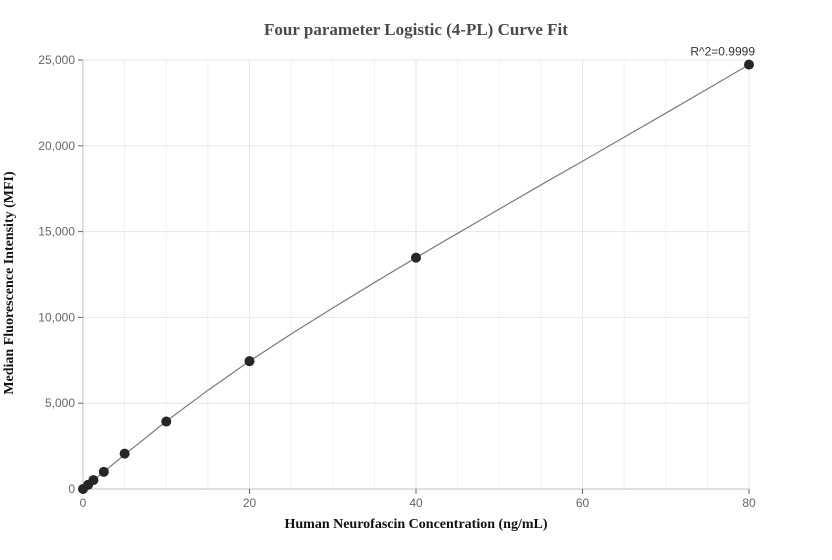 This screenshot has height=560, width=832. Describe the element at coordinates (56, 232) in the screenshot. I see `y-tick-label: 15,000` at that location.